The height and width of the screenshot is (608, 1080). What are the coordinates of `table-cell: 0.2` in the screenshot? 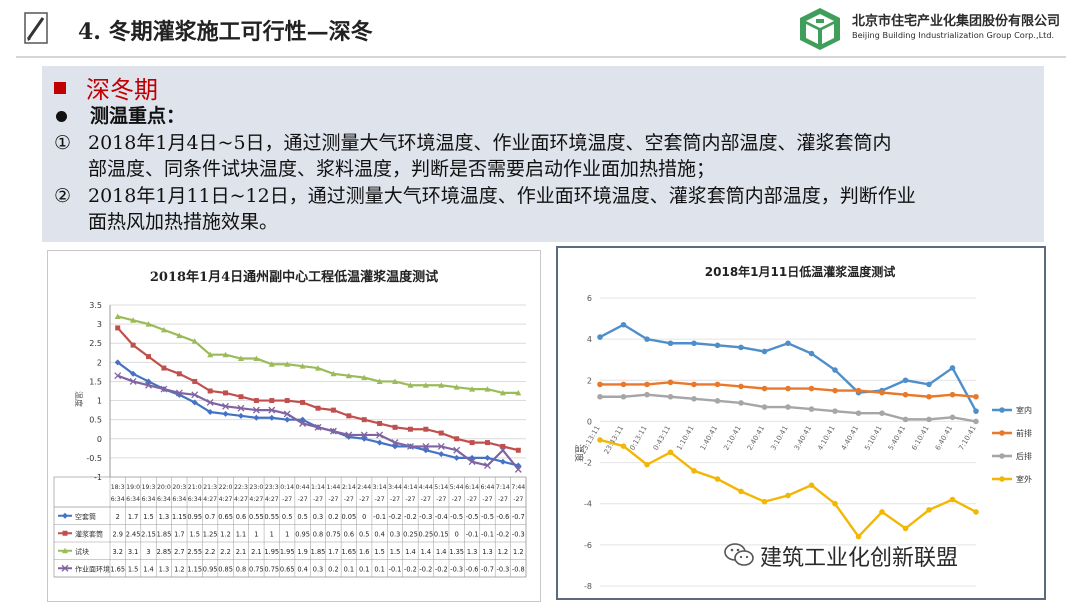 It's located at (333, 517).